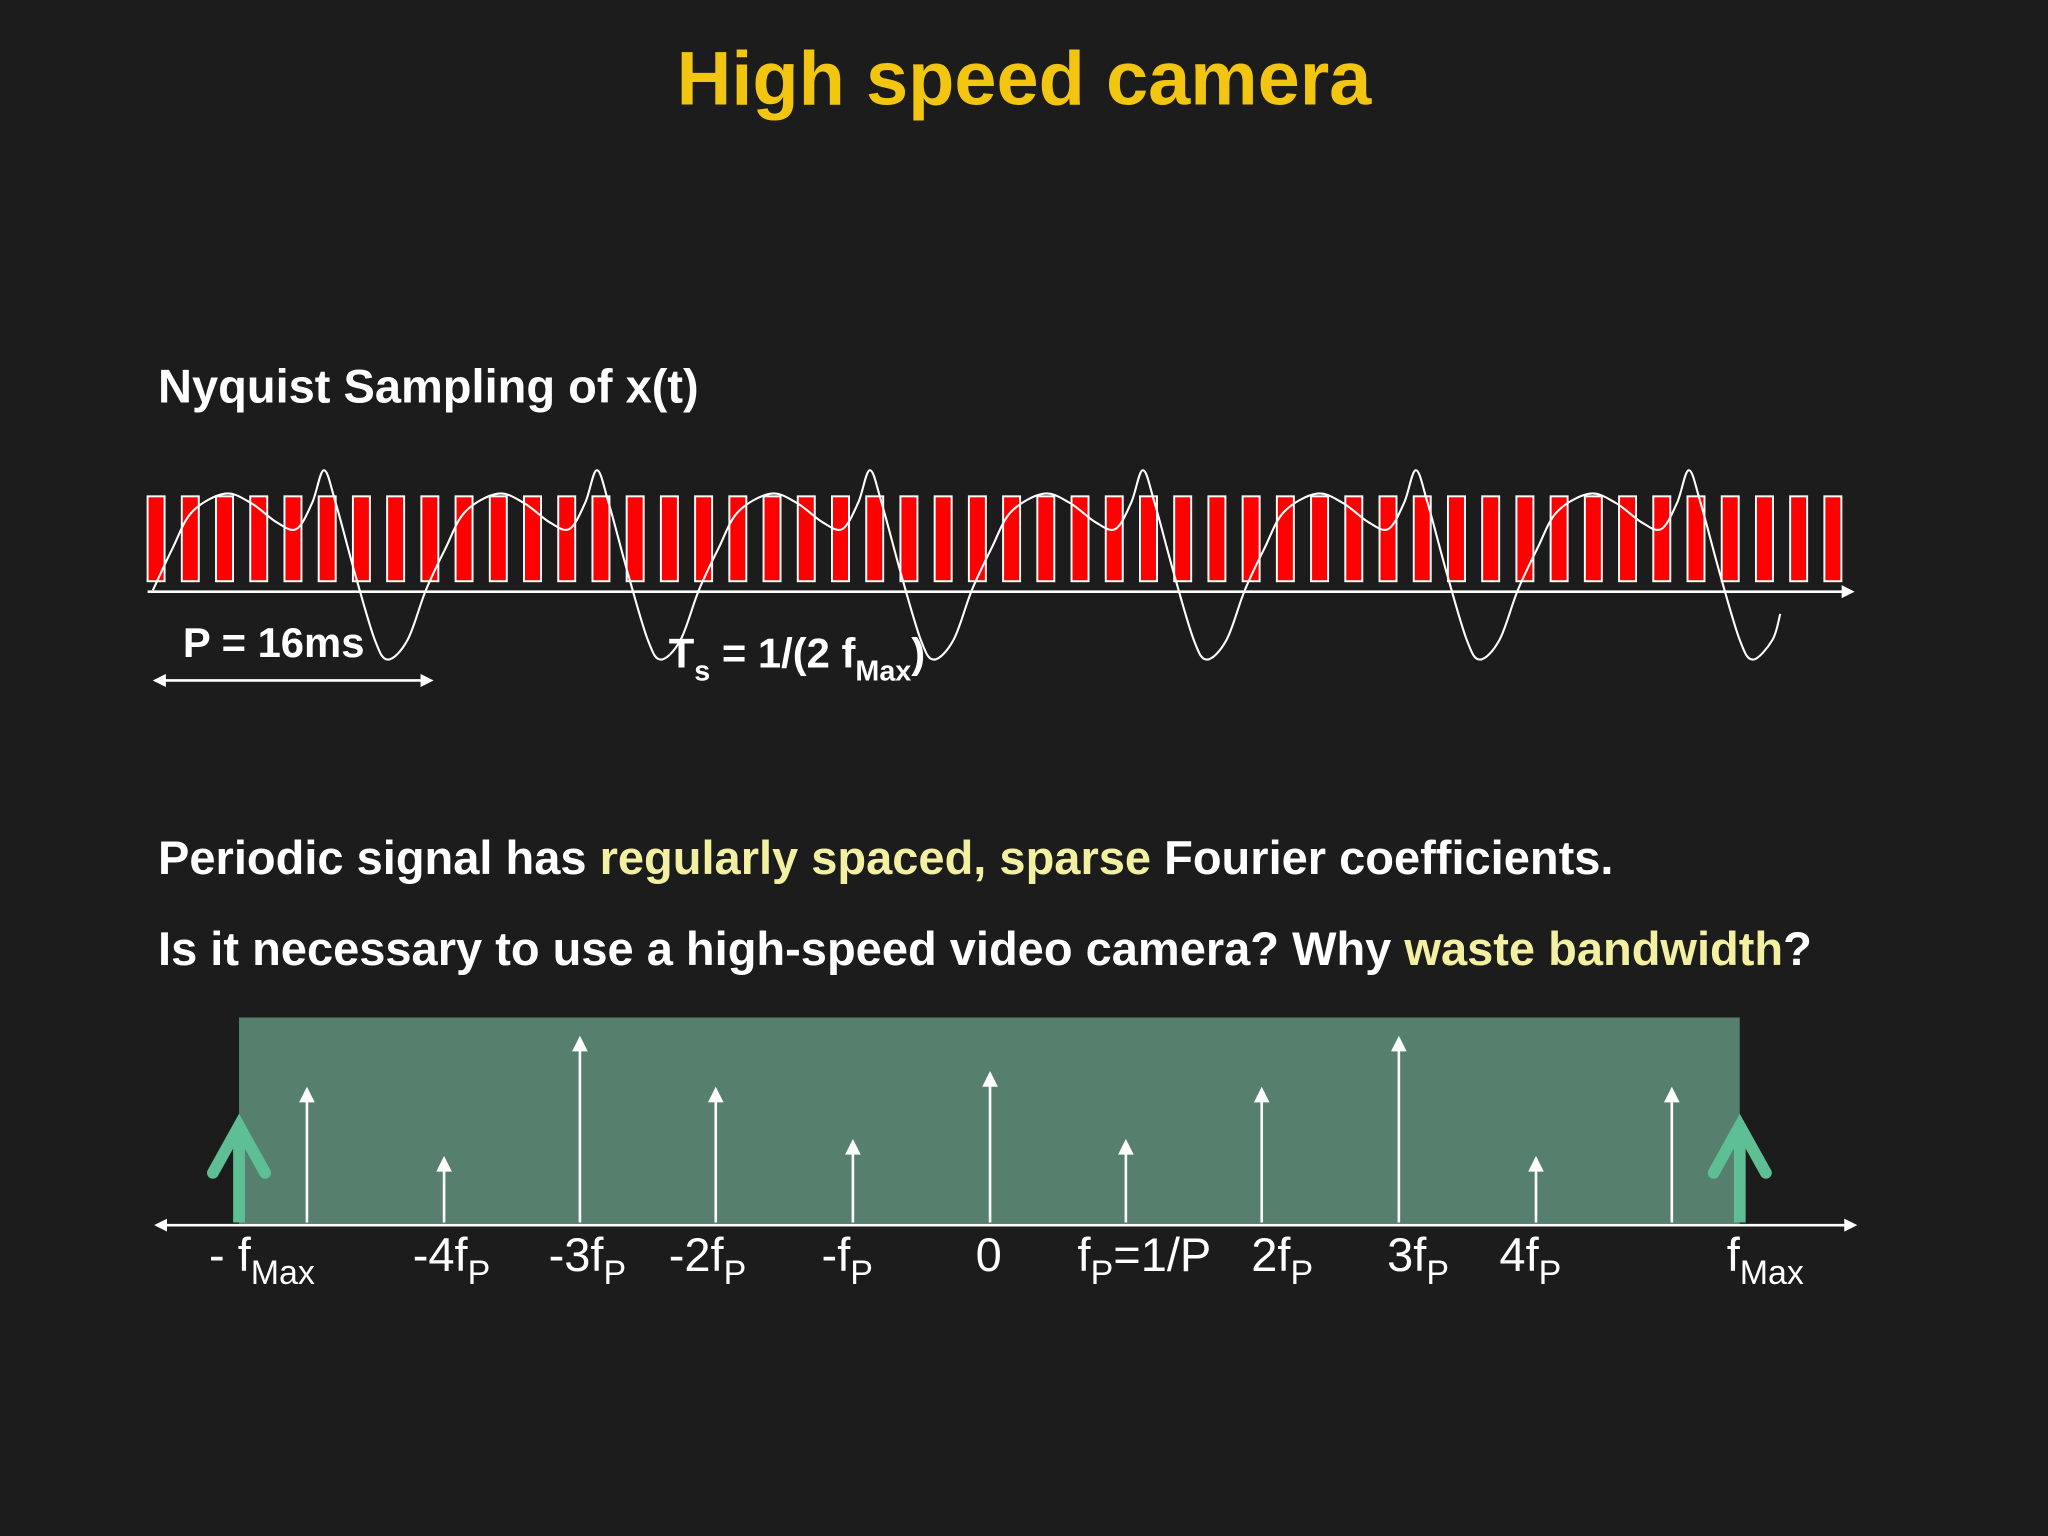  Describe the element at coordinates (989, 1129) in the screenshot. I see `spectrum-spikes` at that location.